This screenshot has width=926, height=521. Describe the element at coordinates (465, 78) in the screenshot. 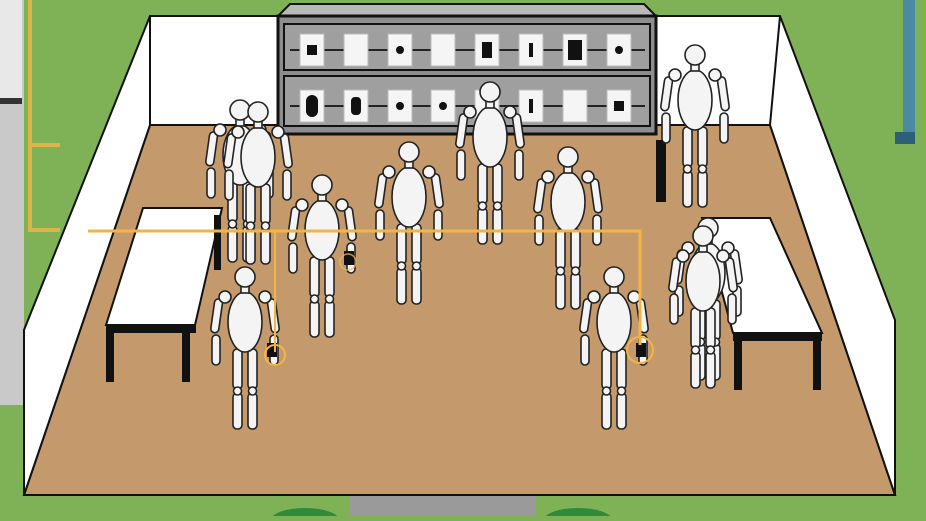

I see `shelf-items` at that location.